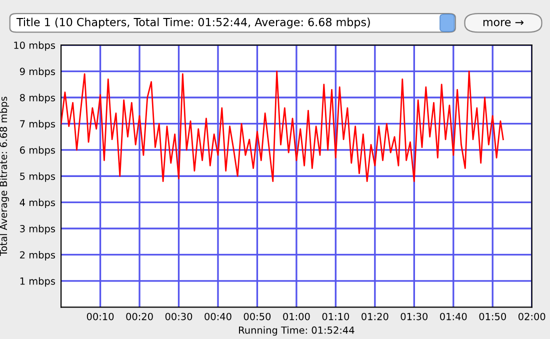 Image resolution: width=550 pixels, height=339 pixels. What do you see at coordinates (503, 23) in the screenshot?
I see `text: more →` at bounding box center [503, 23].